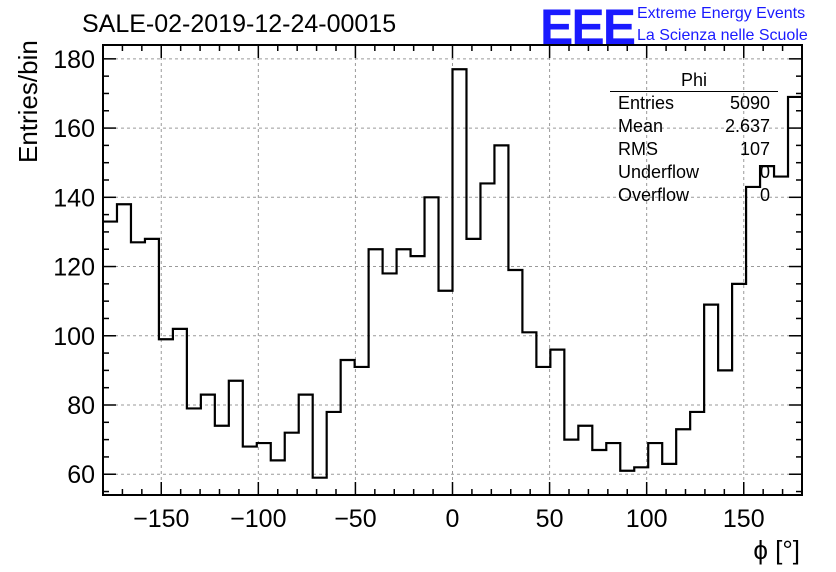 The width and height of the screenshot is (836, 572). Describe the element at coordinates (647, 519) in the screenshot. I see `x-tick-label: 100` at that location.